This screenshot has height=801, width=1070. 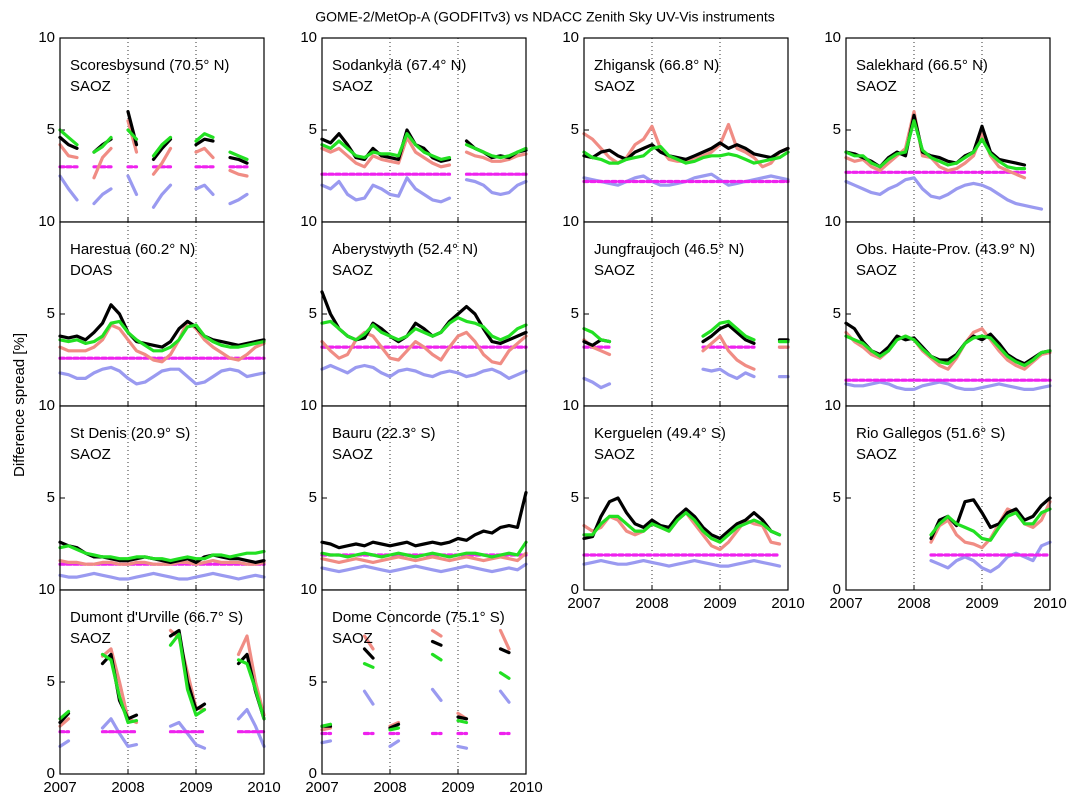 I want to click on panel: 5 10 Harestua (60.2° N) DOAS, so click(x=152, y=310).